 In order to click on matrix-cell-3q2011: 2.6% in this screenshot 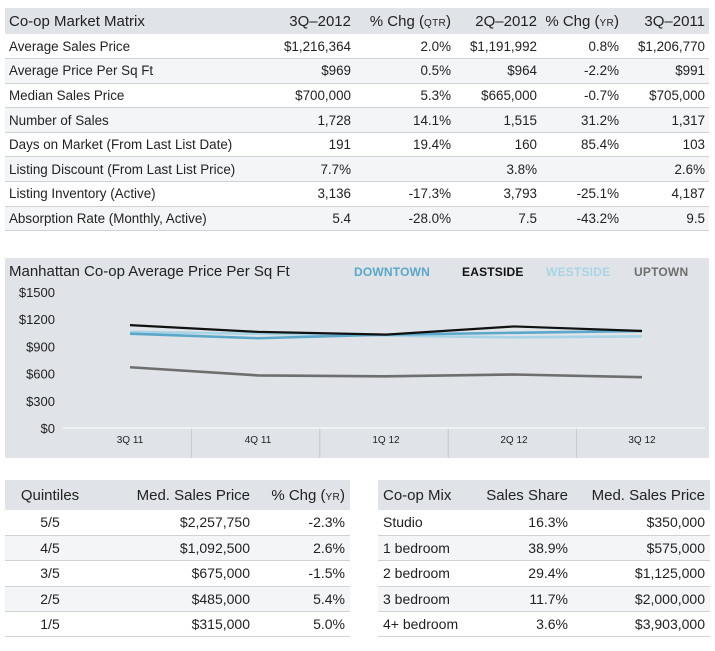, I will do `click(666, 169)`.